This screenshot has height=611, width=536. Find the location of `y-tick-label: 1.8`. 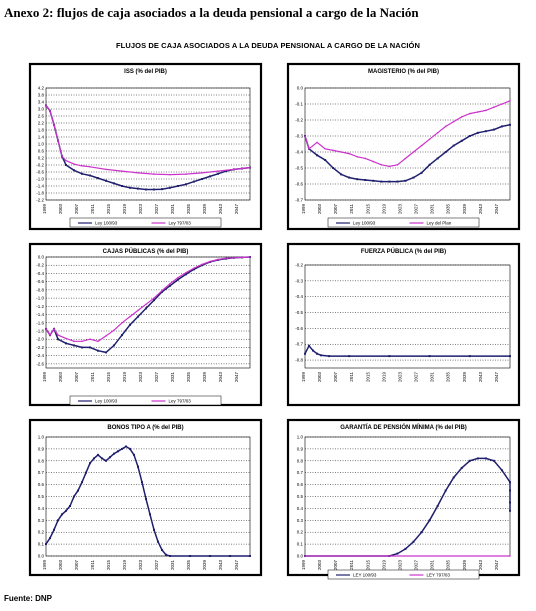

y-tick-label: 1.8 is located at coordinates (41, 130).